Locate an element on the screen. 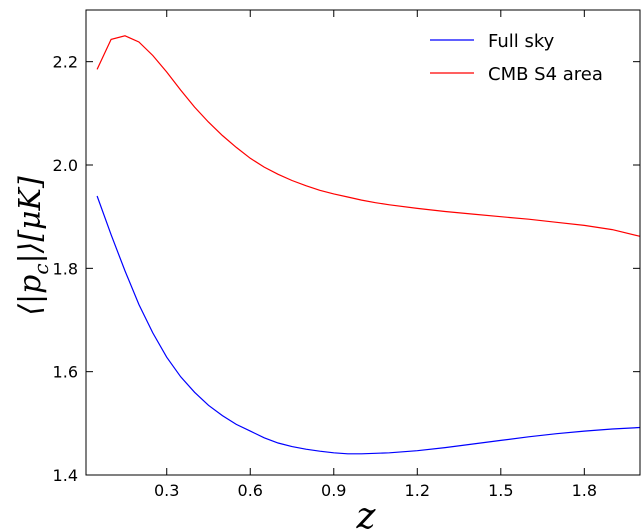 The image size is (644, 531). x-tick-label: 0.9 is located at coordinates (333, 490).